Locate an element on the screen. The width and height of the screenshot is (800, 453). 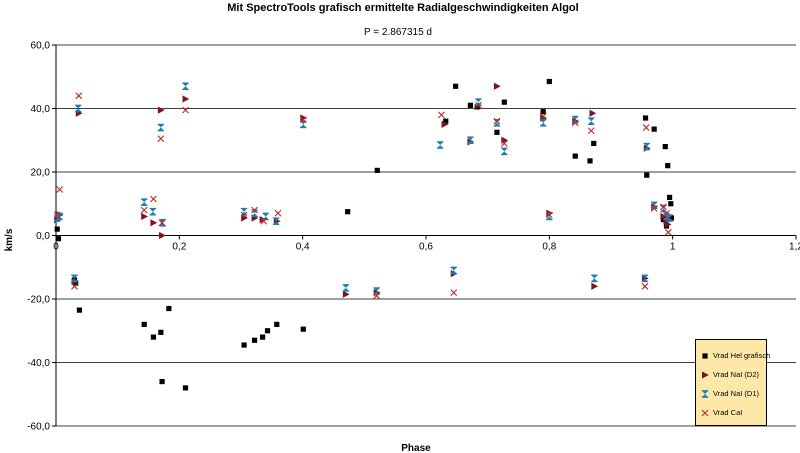
legend-item: Vrad Hel grafisch is located at coordinates (735, 355).